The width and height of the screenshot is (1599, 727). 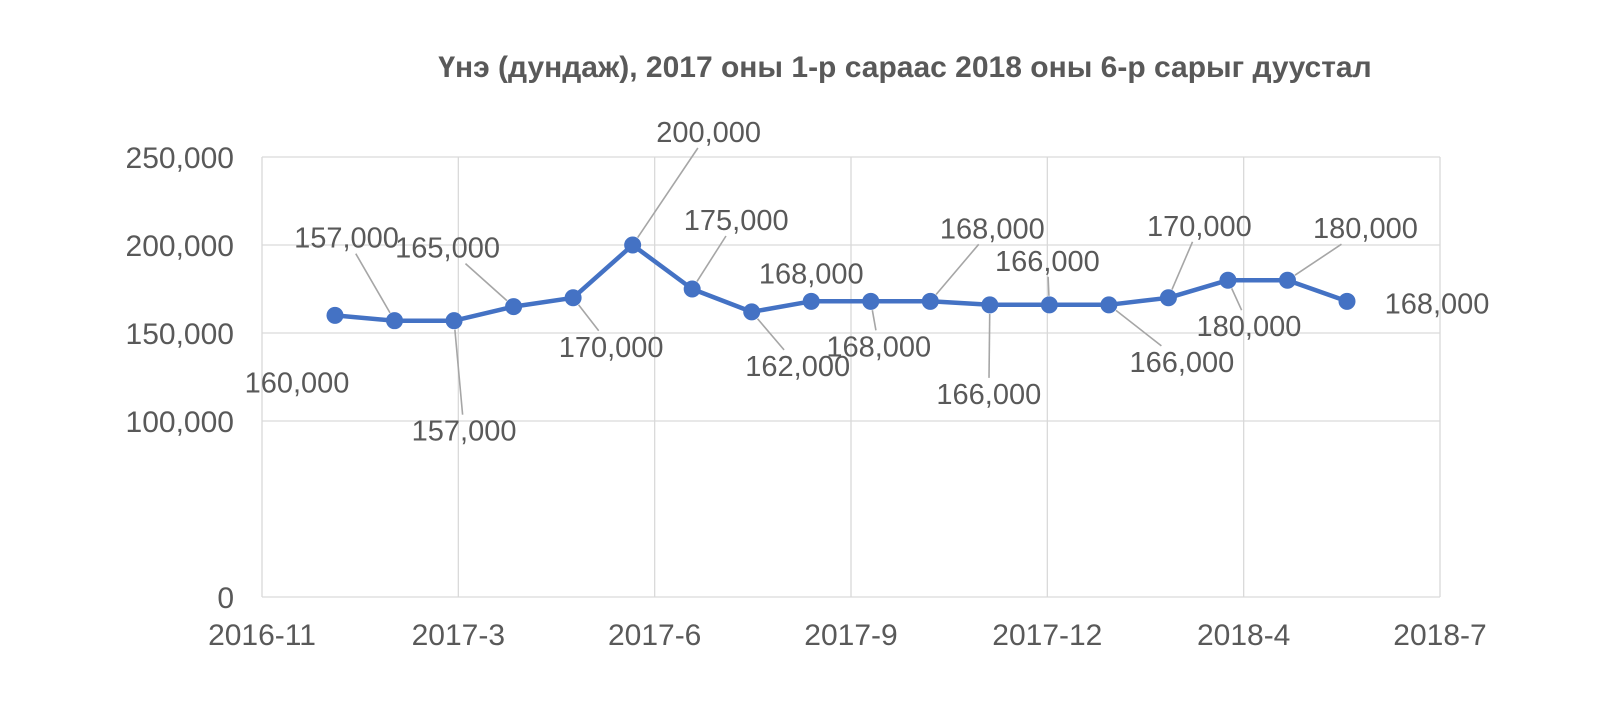 What do you see at coordinates (180, 246) in the screenshot?
I see `y-tick-label: 200,000` at bounding box center [180, 246].